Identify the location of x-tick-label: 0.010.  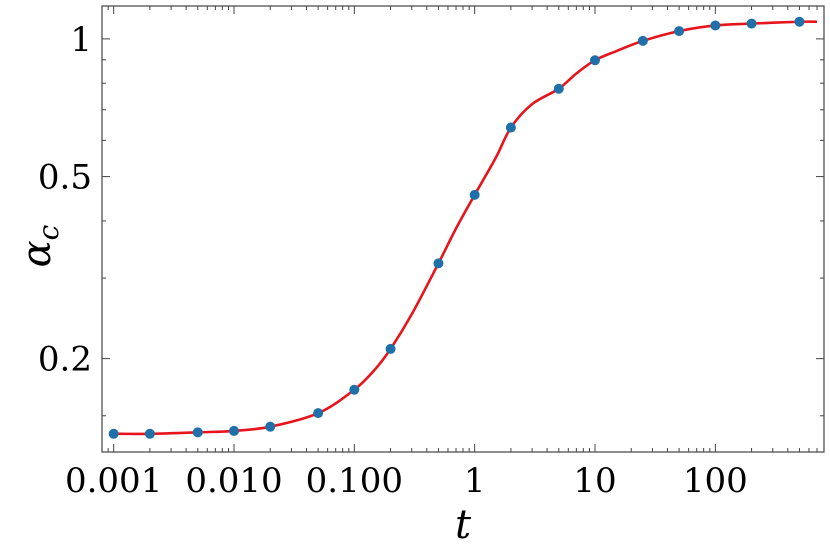
(233, 481).